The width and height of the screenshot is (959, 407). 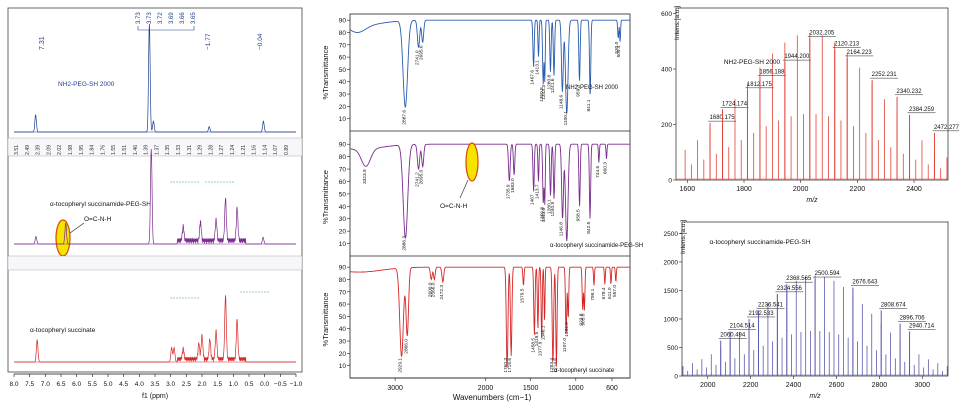 What do you see at coordinates (531, 388) in the screenshot?
I see `ftir-x-tick-label: 1500` at bounding box center [531, 388].